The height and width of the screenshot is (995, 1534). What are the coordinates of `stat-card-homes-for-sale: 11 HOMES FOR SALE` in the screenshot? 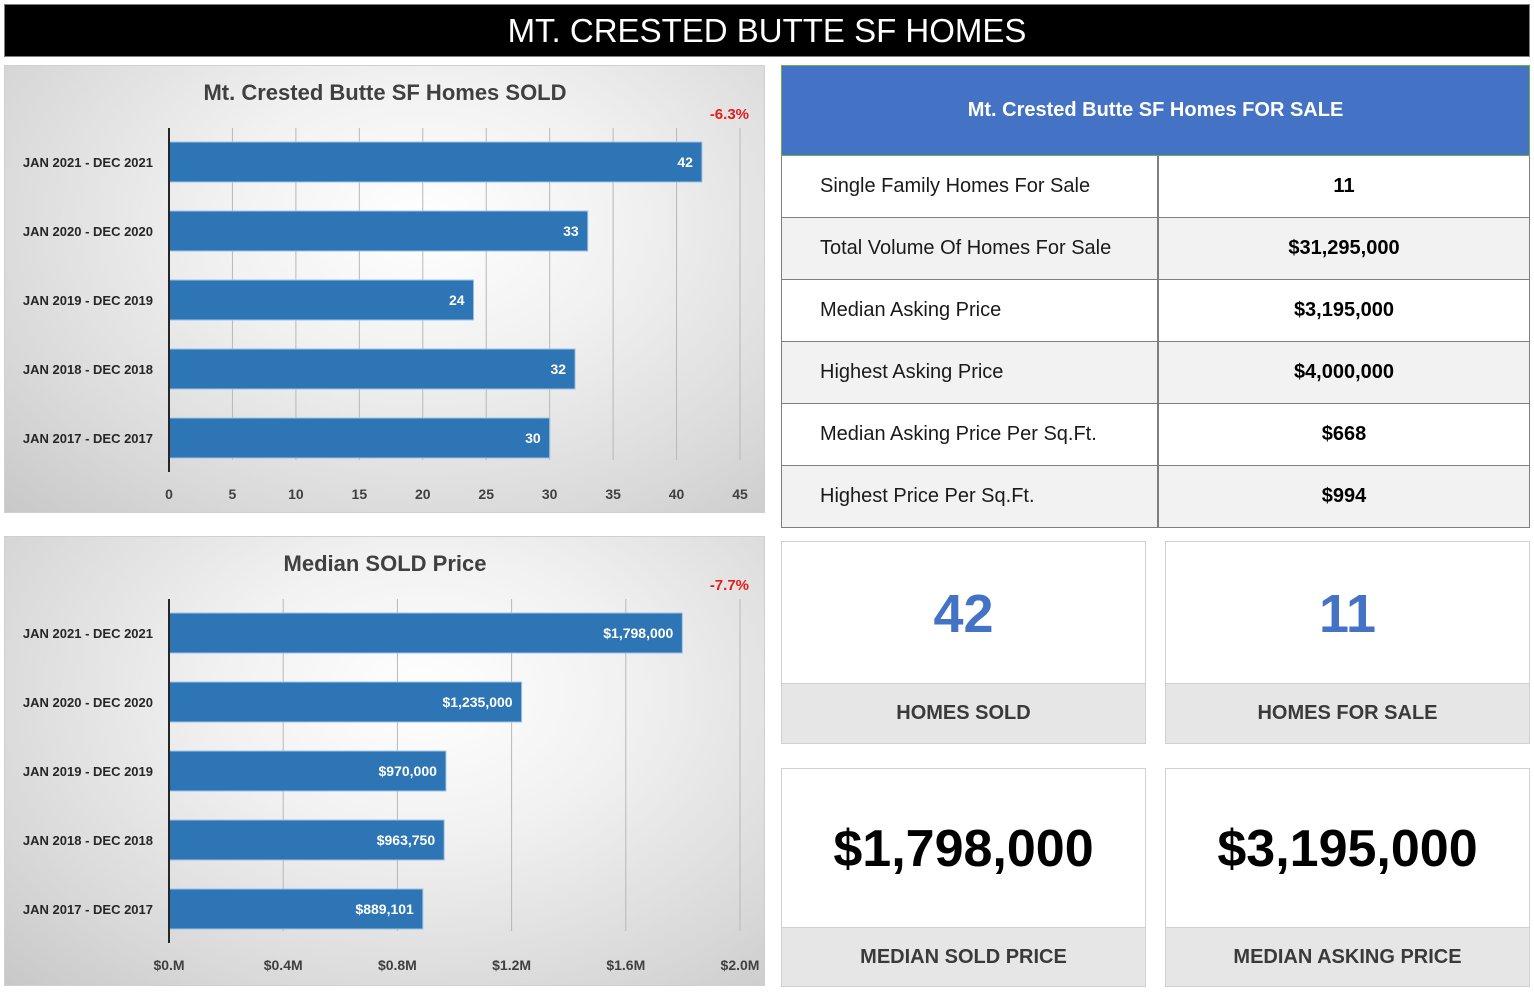 It's located at (1347, 642).